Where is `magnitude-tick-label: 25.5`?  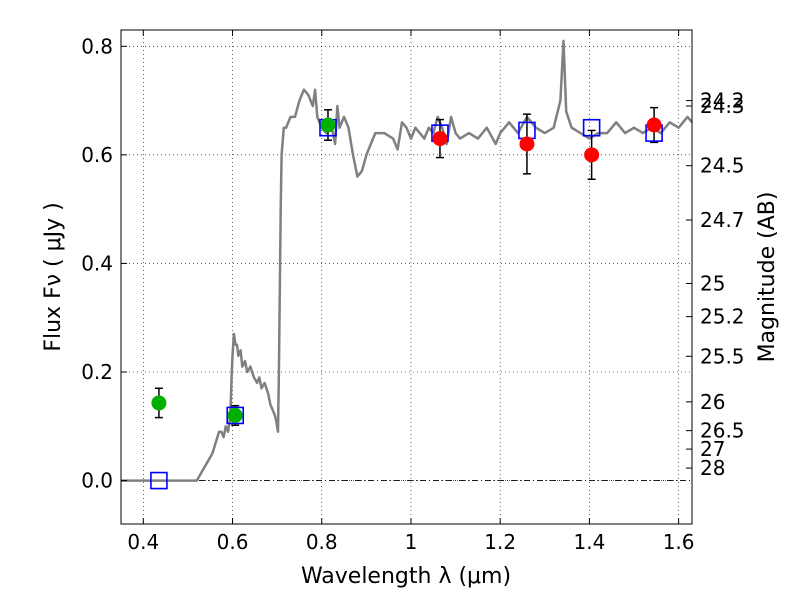
magnitude-tick-label: 25.5 is located at coordinates (722, 356).